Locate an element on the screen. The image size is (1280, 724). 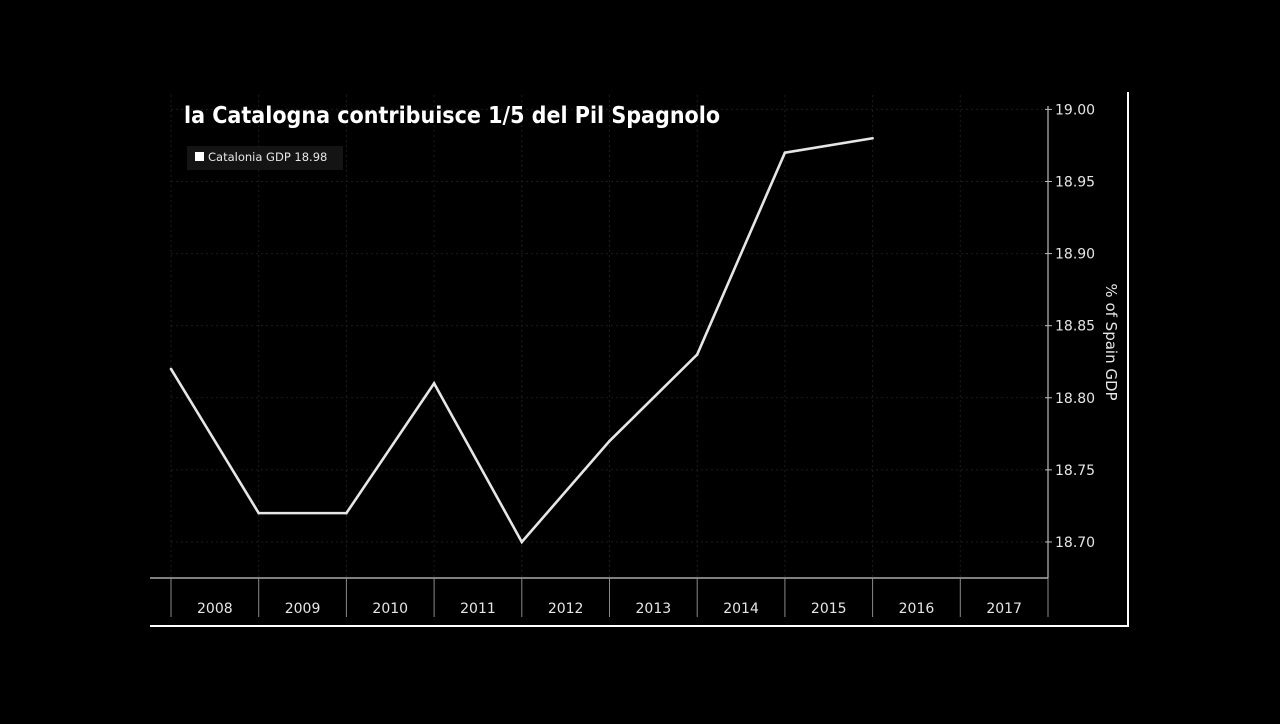
x-tick-label: 2013 is located at coordinates (654, 609).